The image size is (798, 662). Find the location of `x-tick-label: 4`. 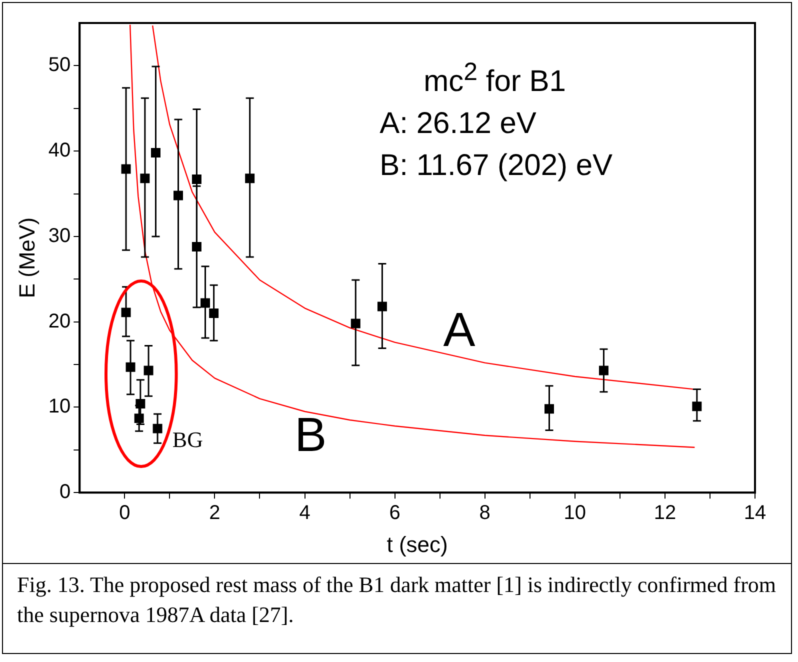

x-tick-label: 4 is located at coordinates (304, 513).